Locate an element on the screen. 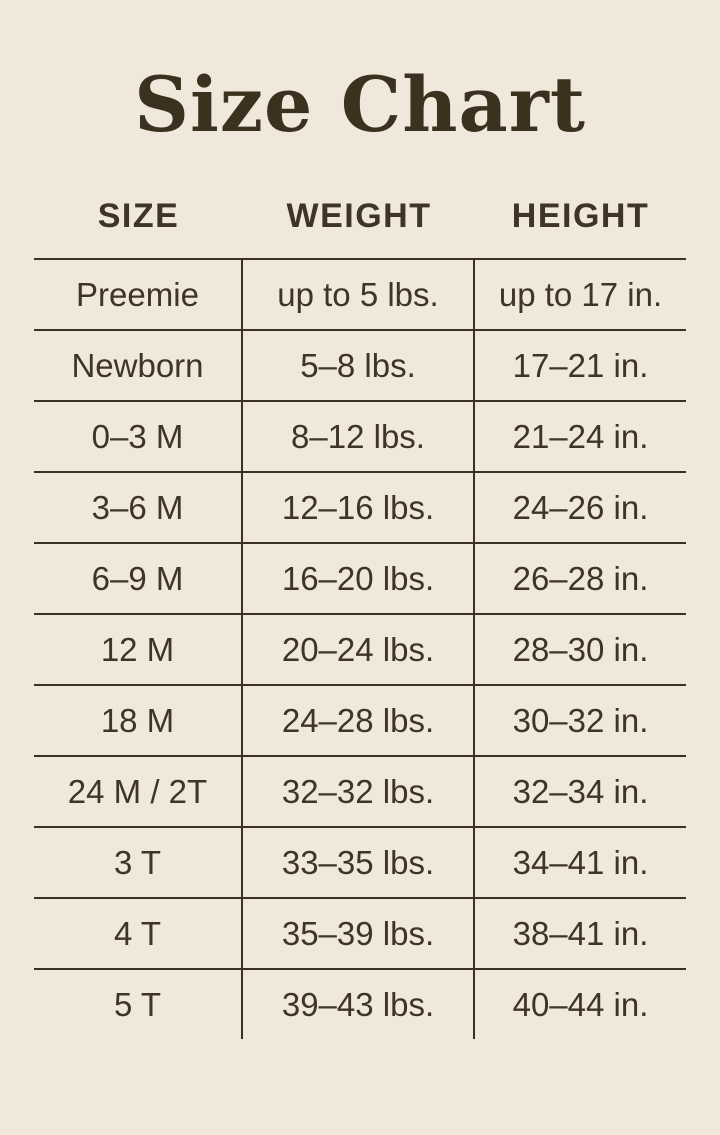 The image size is (720, 1135). cell-height: 32–34 in. is located at coordinates (580, 791).